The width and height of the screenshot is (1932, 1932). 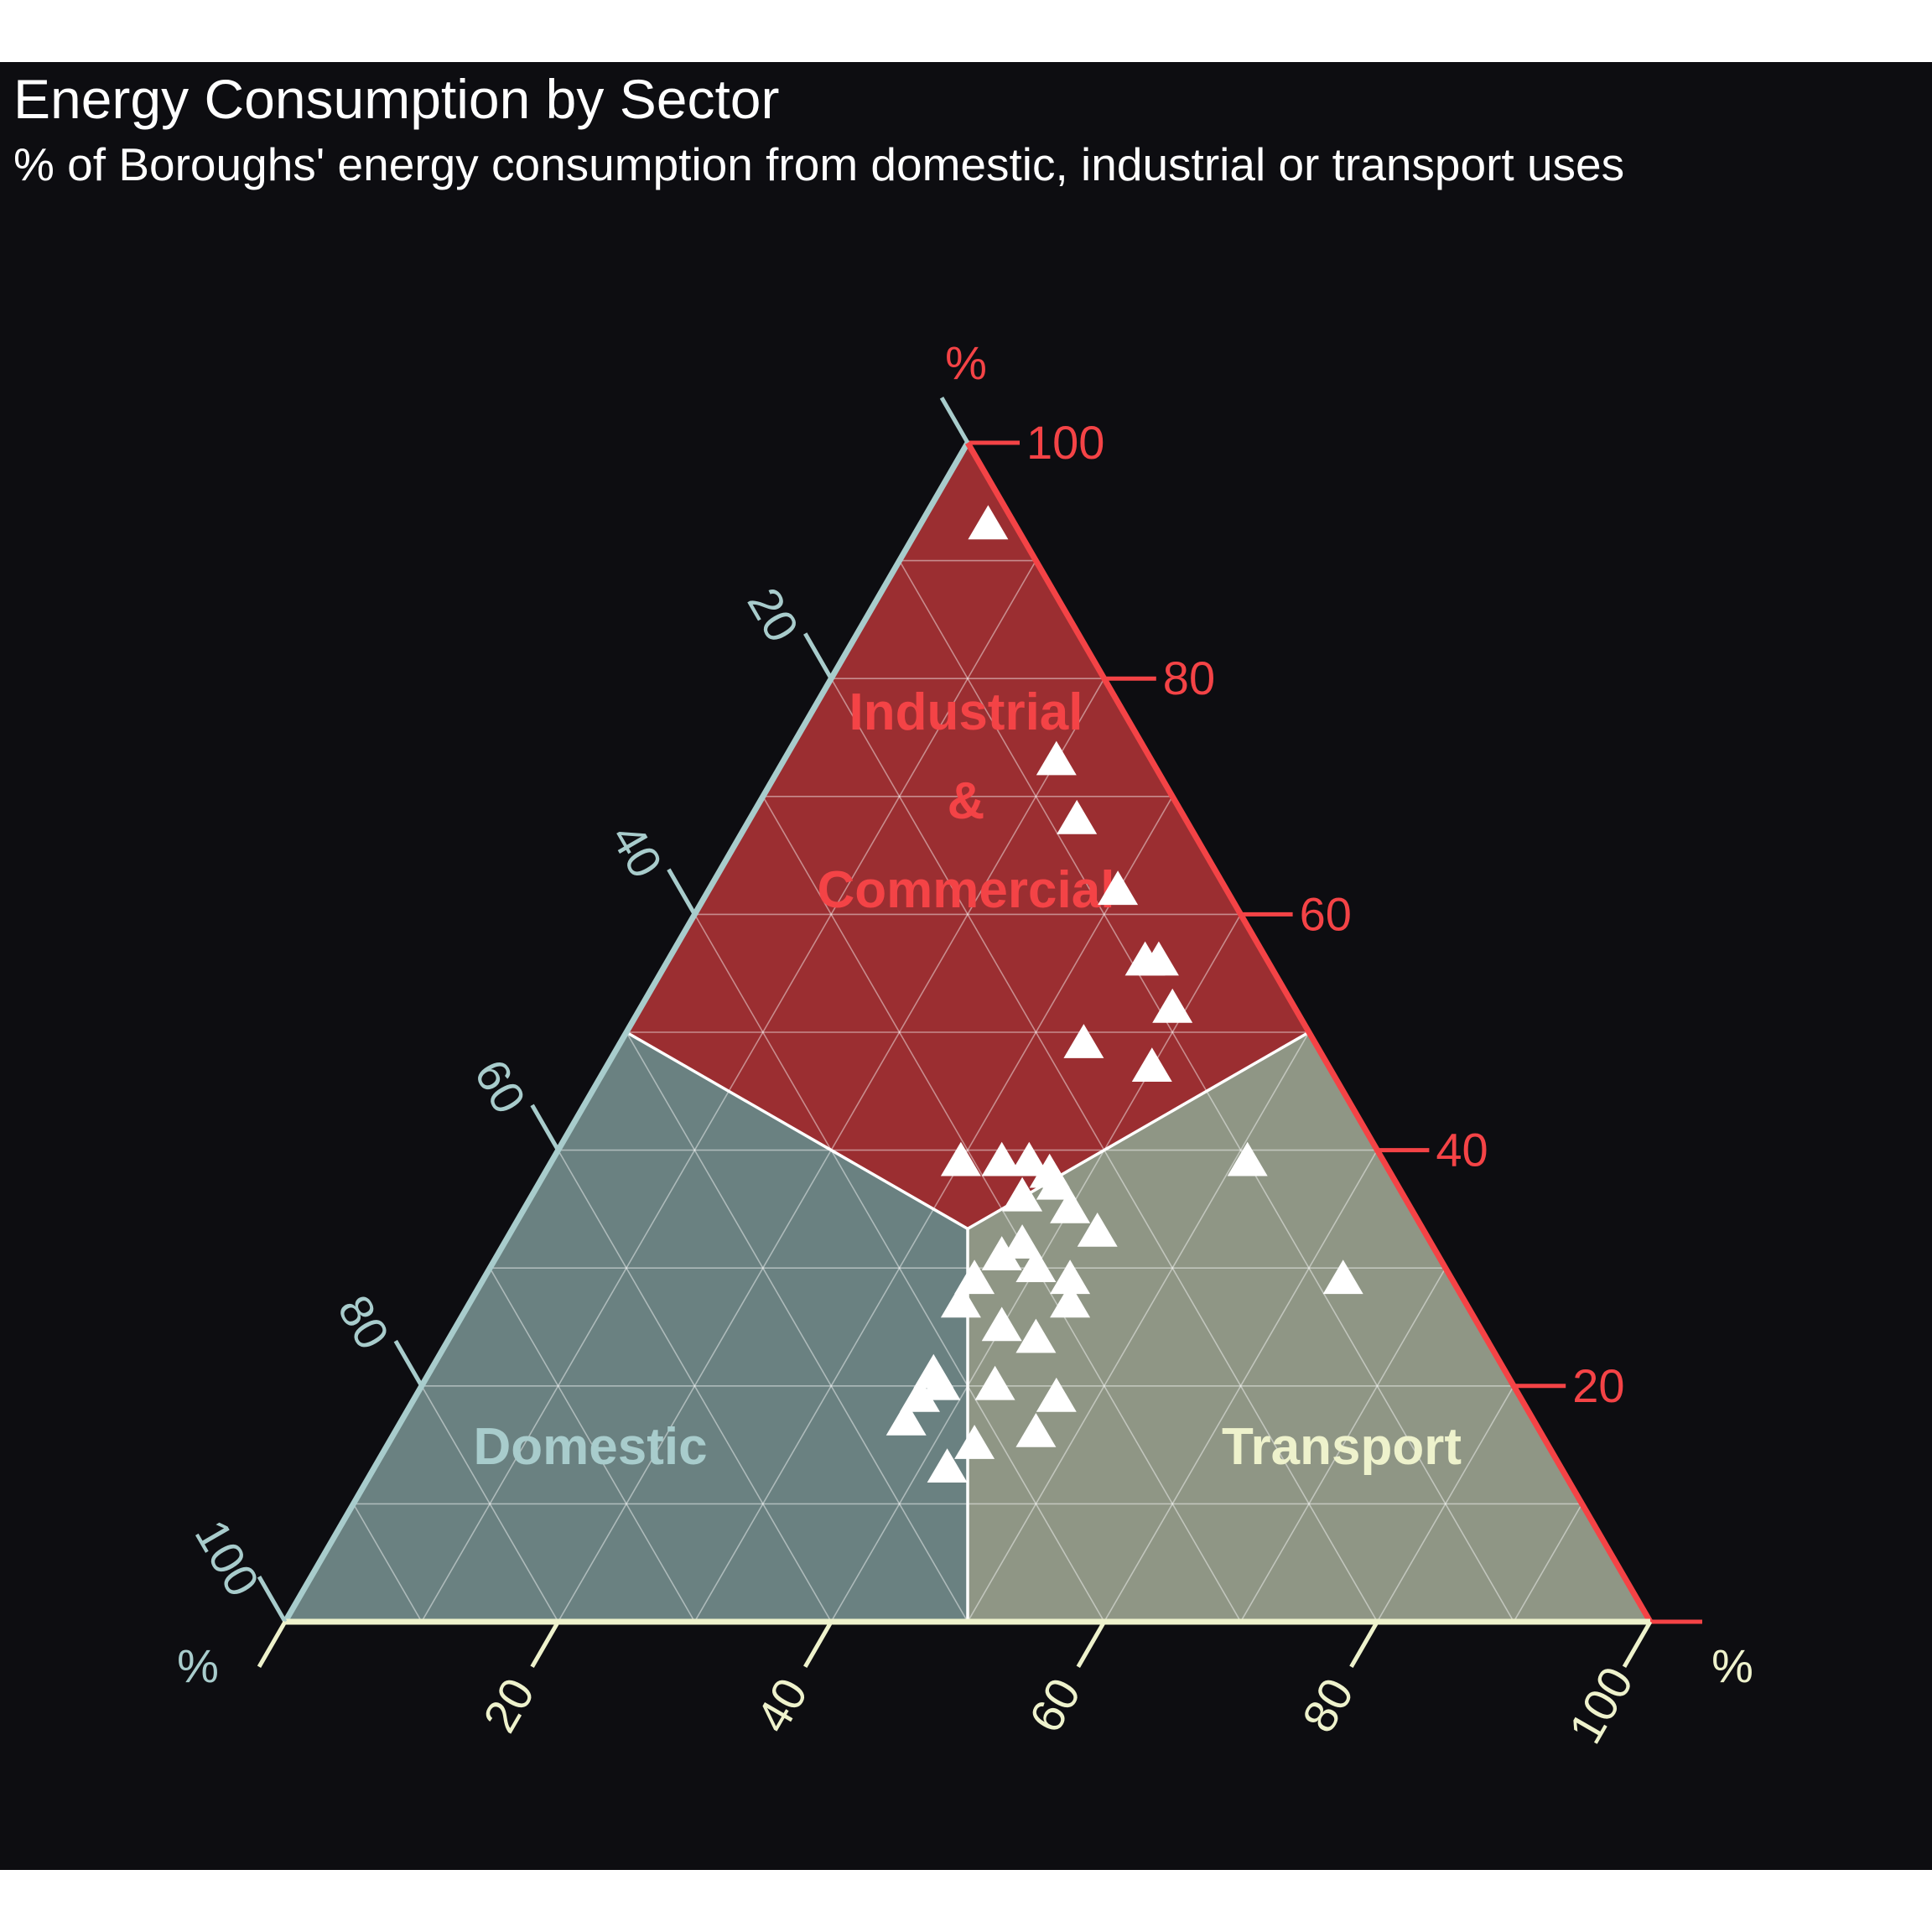 I want to click on bottom-axis-tick-label: 20, so click(x=509, y=1705).